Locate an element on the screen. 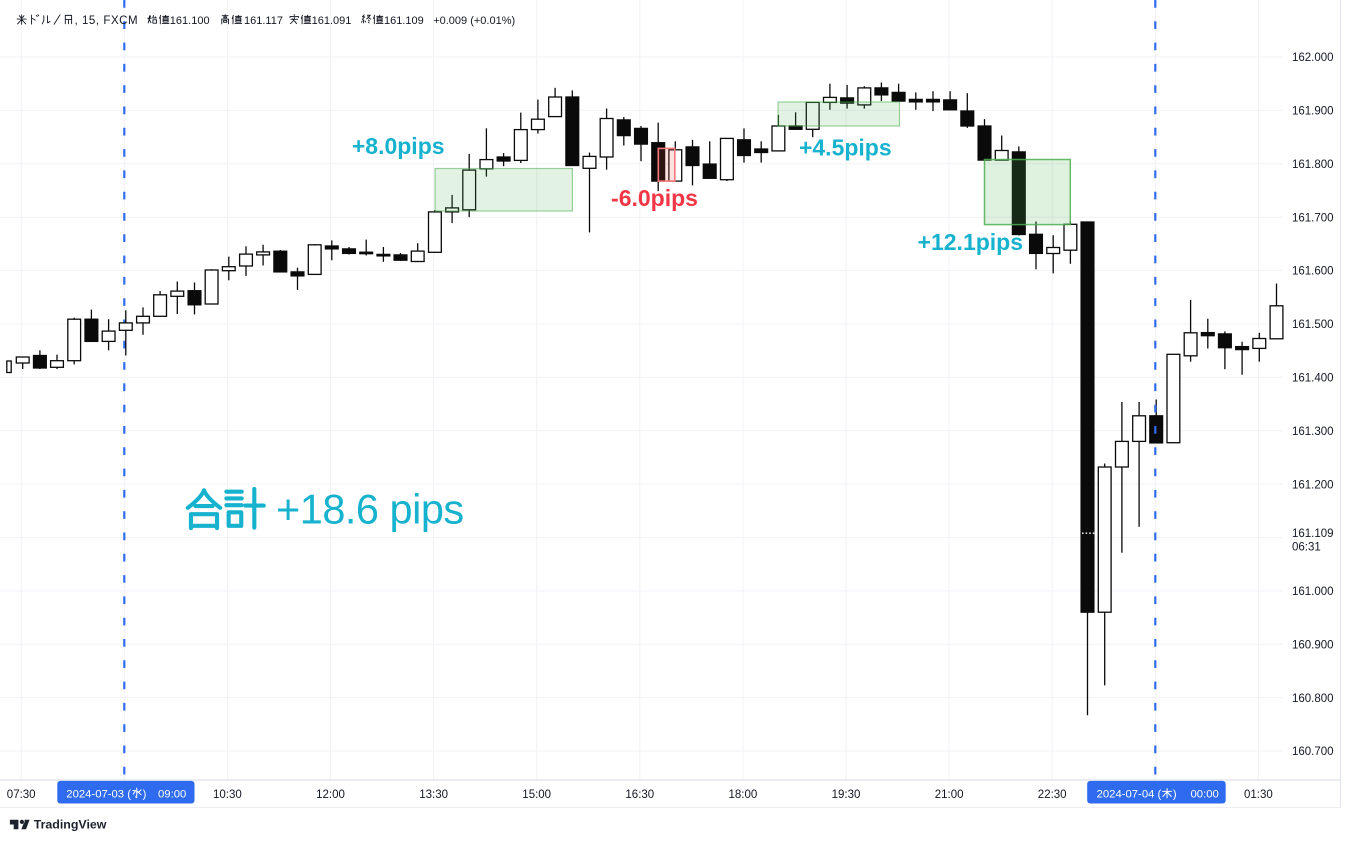 The width and height of the screenshot is (1351, 843). svg-text: +18.6 pips is located at coordinates (370, 509).